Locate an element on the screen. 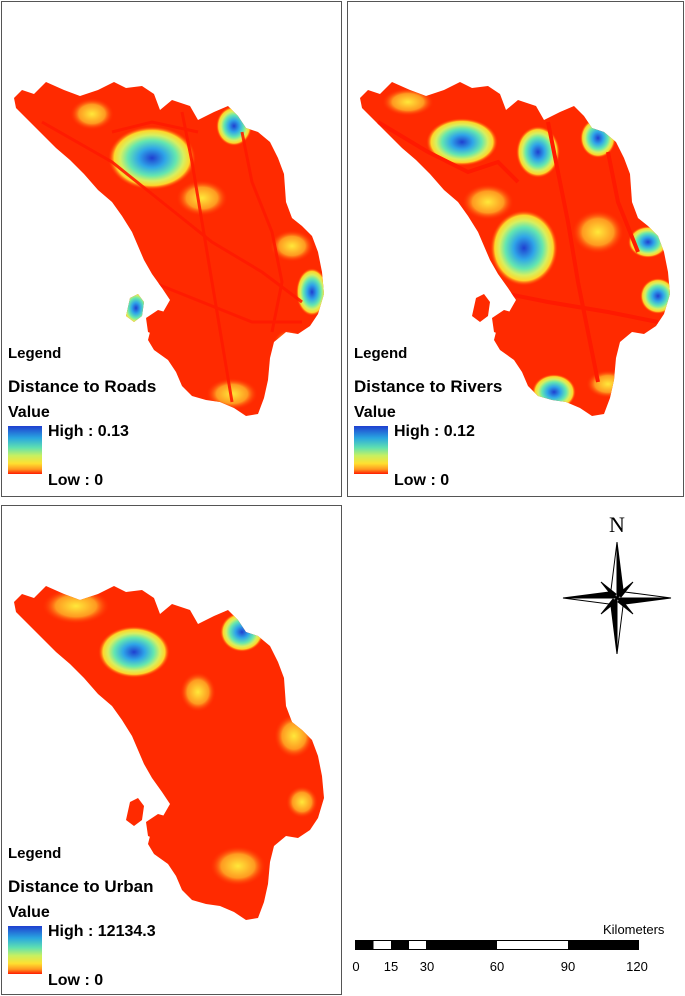  layer-title-roads: Distance to Roads is located at coordinates (82, 386).